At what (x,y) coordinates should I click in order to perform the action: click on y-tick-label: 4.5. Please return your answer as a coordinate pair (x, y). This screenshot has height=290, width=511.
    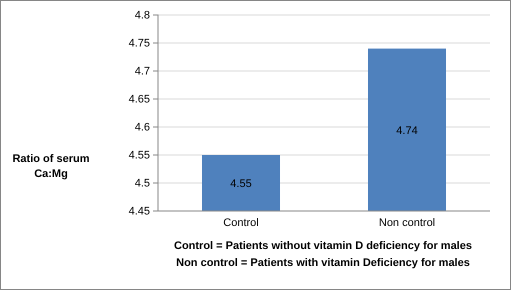
    Looking at the image, I should click on (142, 184).